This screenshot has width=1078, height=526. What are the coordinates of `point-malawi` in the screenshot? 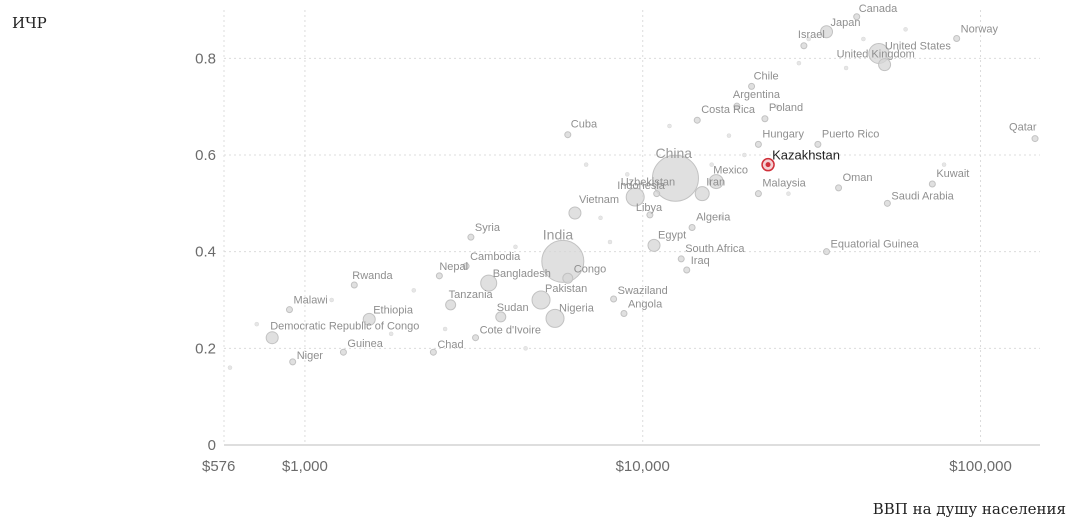 It's located at (289, 310).